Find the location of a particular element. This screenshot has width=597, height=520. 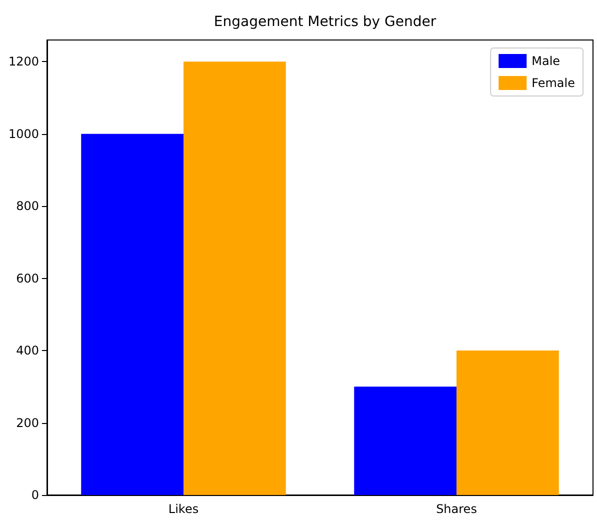

legend-label: Male is located at coordinates (546, 61).